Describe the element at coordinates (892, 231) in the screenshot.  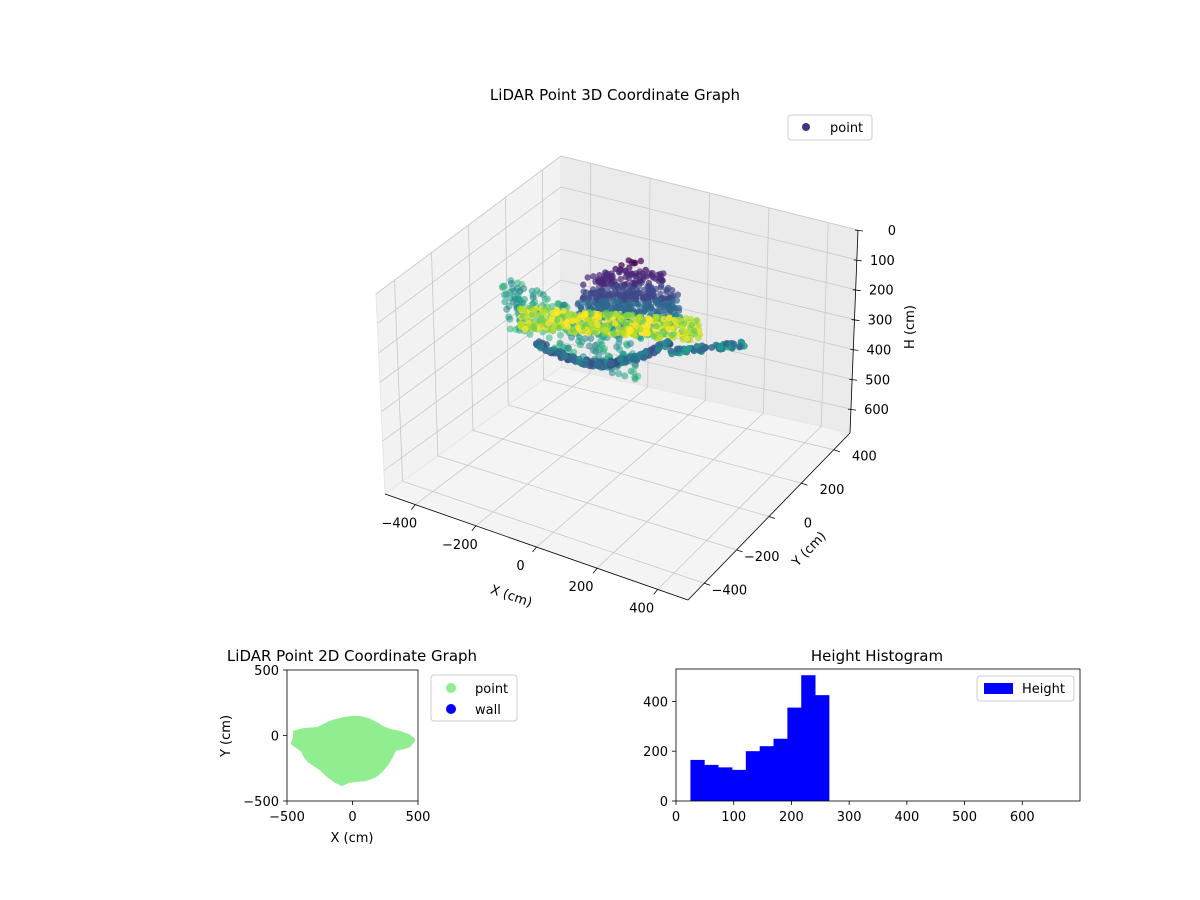
I see `z-tick-label: 0` at that location.